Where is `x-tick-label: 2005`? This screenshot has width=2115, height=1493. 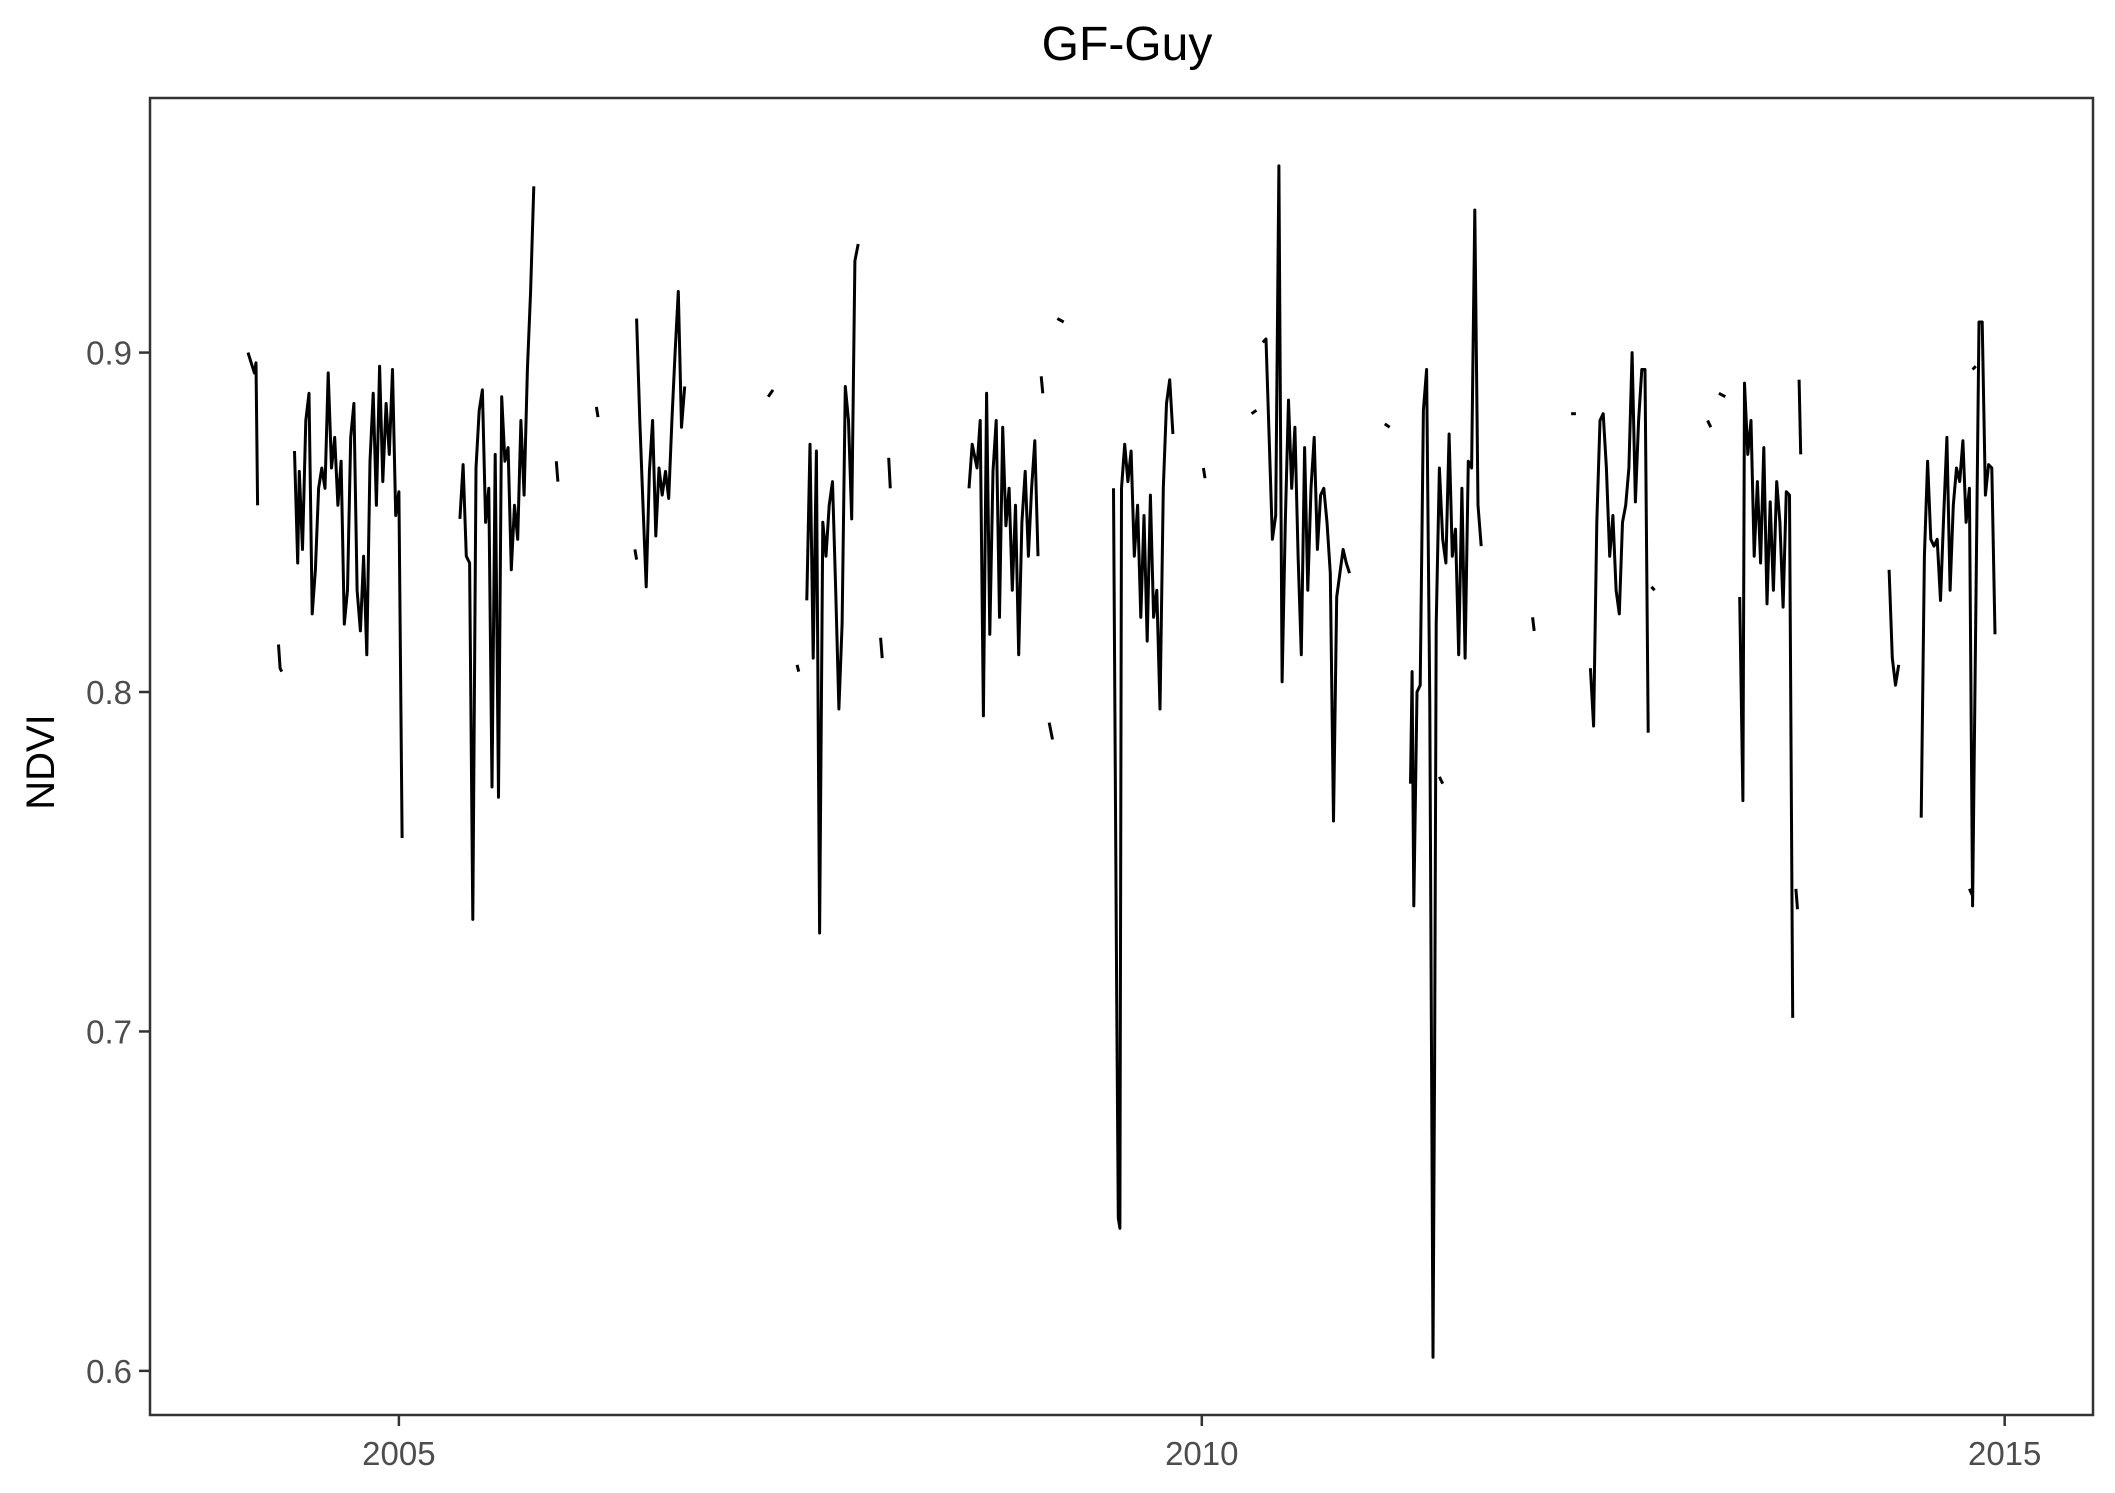
x-tick-label: 2005 is located at coordinates (398, 1453).